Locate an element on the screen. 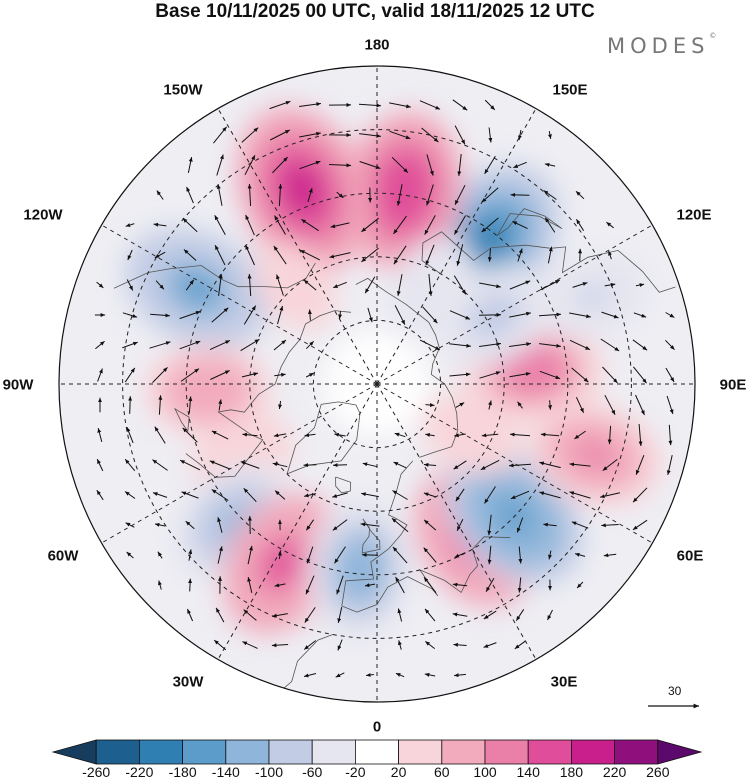 This screenshot has height=783, width=750. latitude-circle is located at coordinates (377, 384).